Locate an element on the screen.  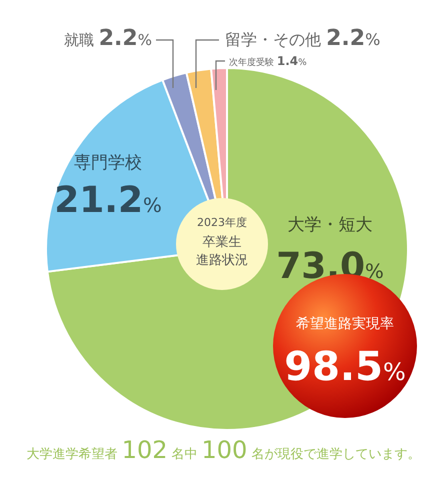
data-label: 21.2% is located at coordinates (108, 200).